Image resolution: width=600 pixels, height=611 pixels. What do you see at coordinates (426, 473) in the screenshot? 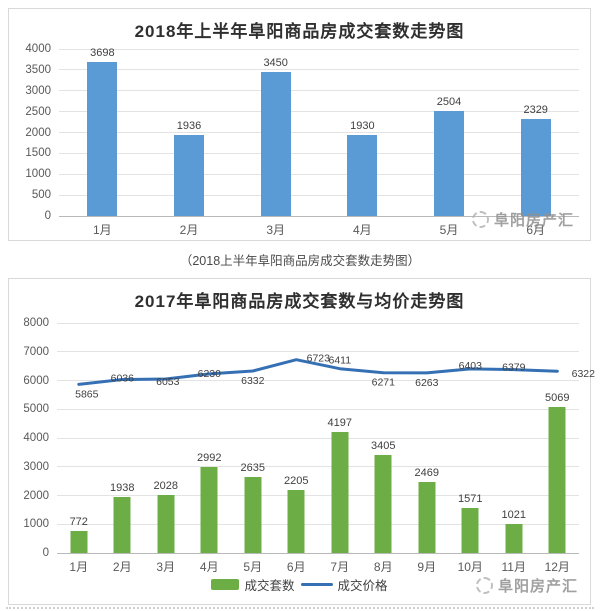
I see `bar-value-label: 2469` at bounding box center [426, 473].